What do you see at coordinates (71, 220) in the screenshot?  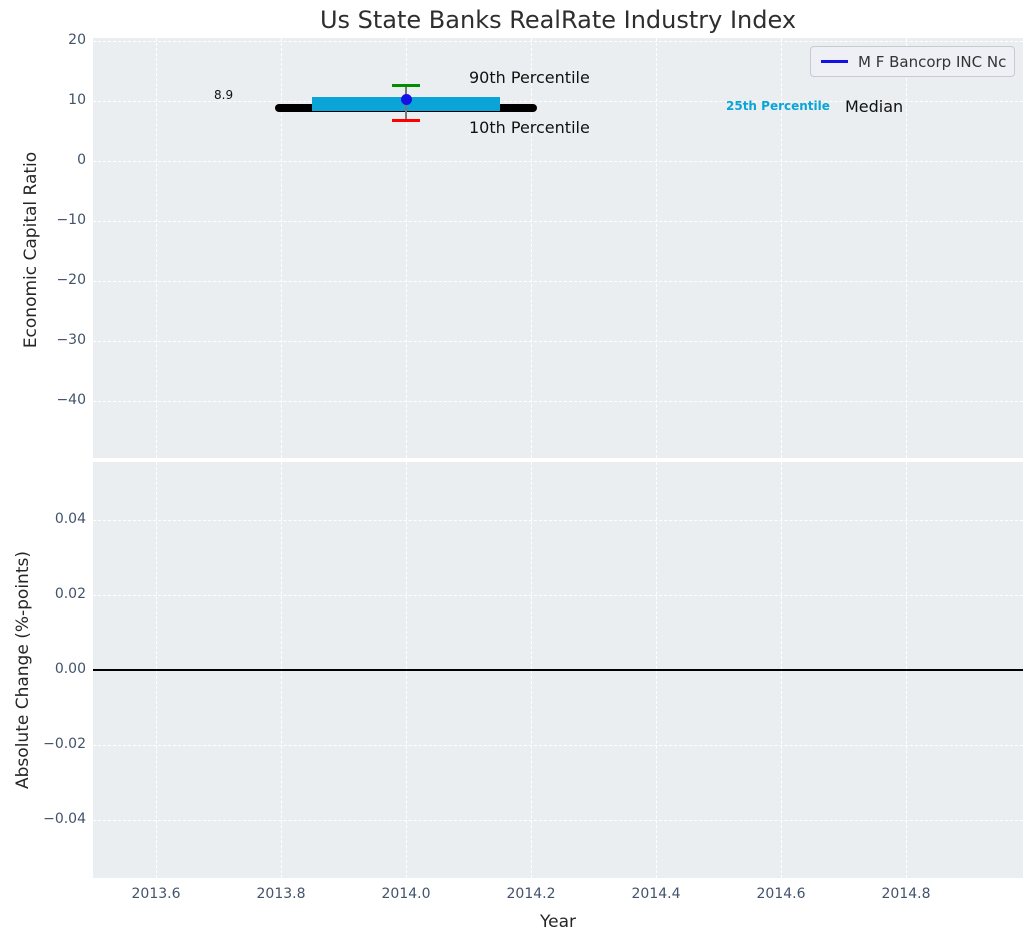 I see `y-tick-label: −10` at bounding box center [71, 220].